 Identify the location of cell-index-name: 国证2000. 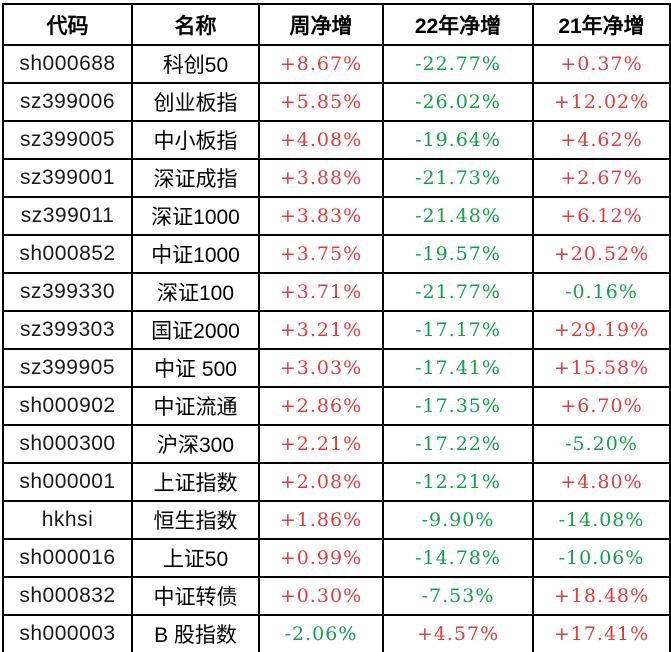
(195, 330).